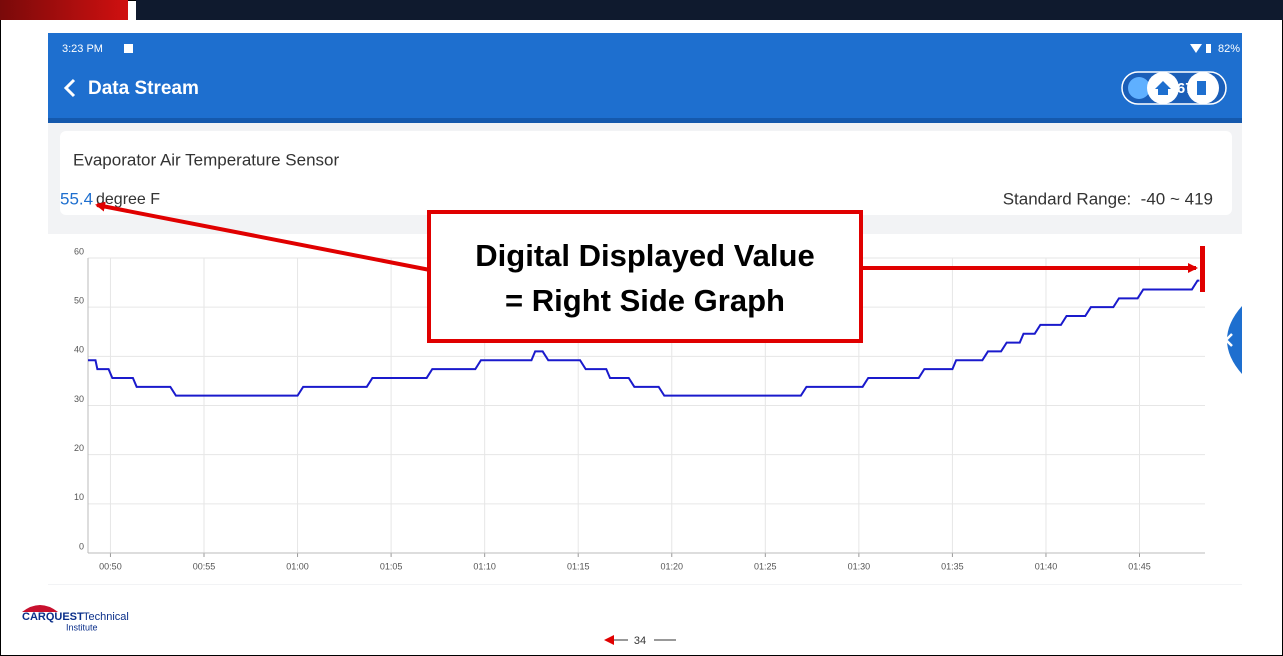  What do you see at coordinates (1228, 340) in the screenshot?
I see `side-tab-icon` at bounding box center [1228, 340].